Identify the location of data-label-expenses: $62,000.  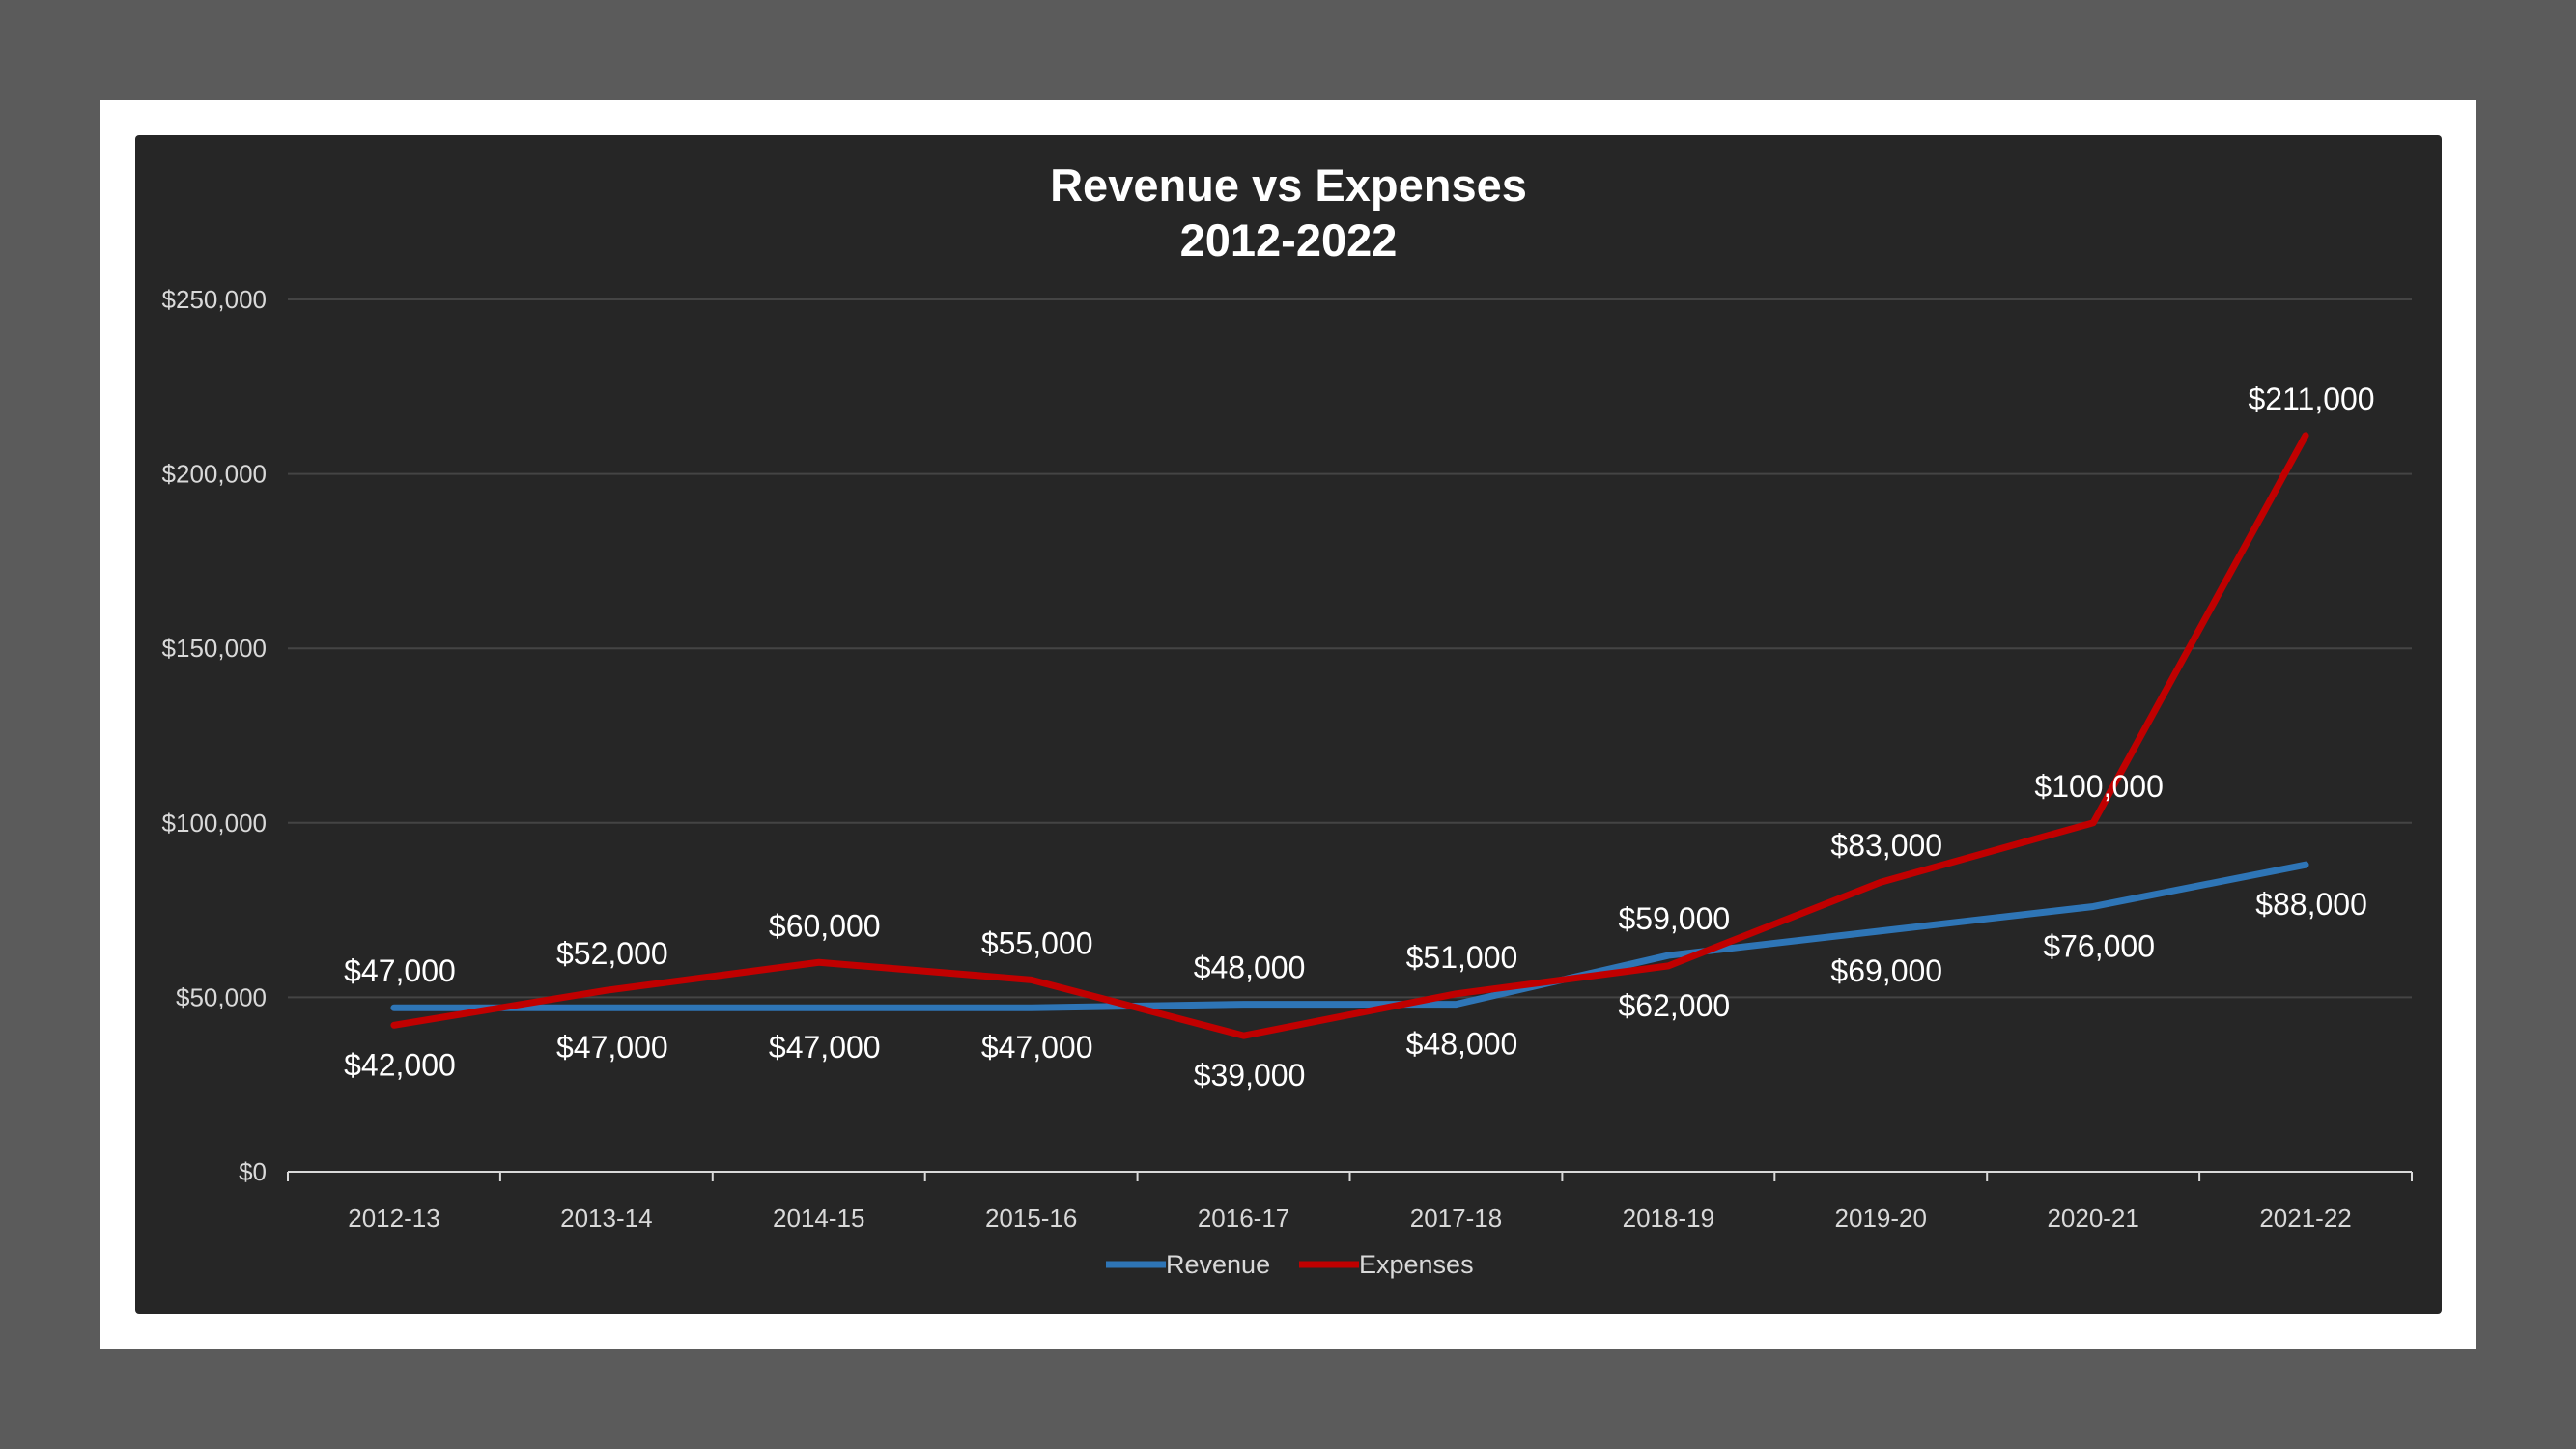
(1675, 1005).